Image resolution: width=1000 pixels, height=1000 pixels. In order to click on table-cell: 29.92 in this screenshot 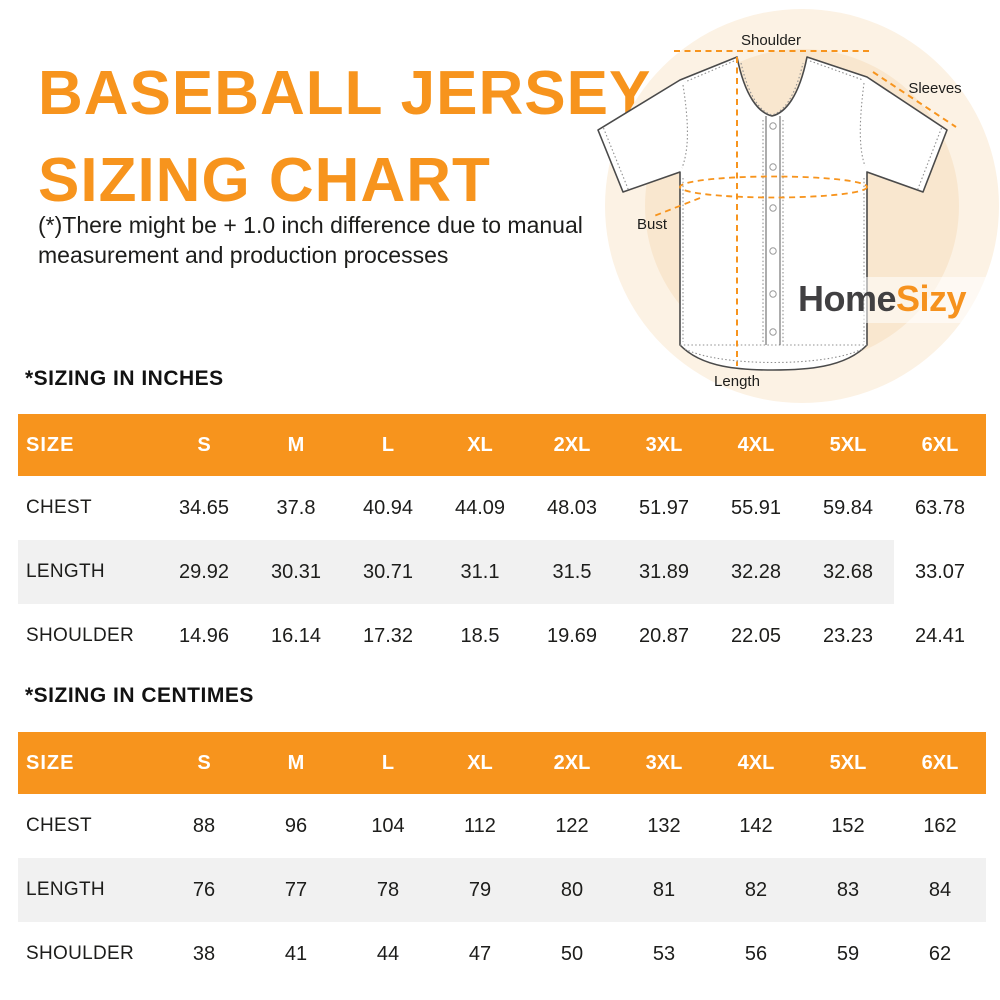, I will do `click(204, 572)`.